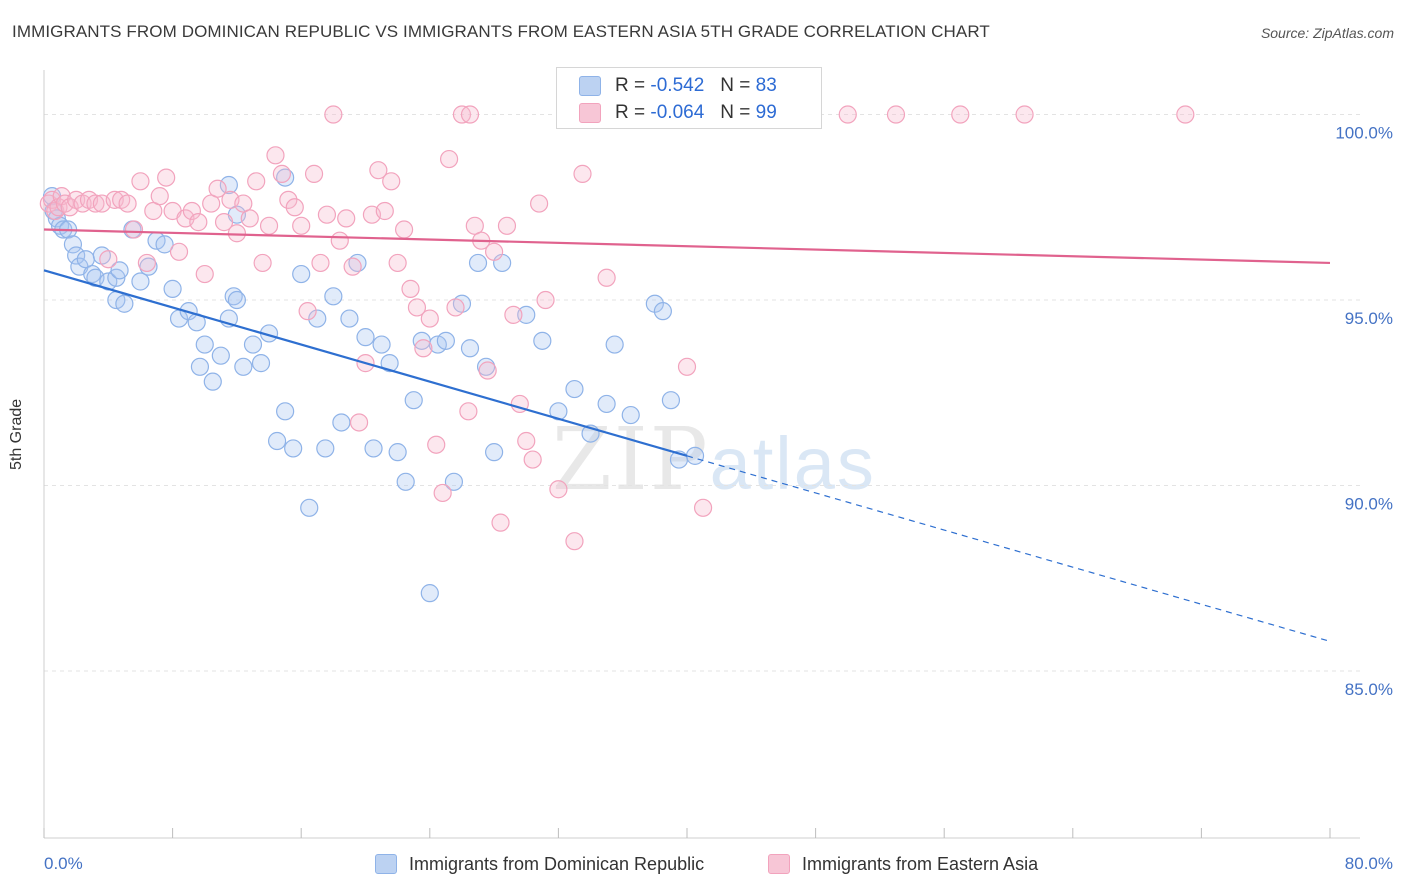  Describe the element at coordinates (678, 113) in the screenshot. I see `legend-row-eastern-asia: R = -0.064 N = 99` at that location.